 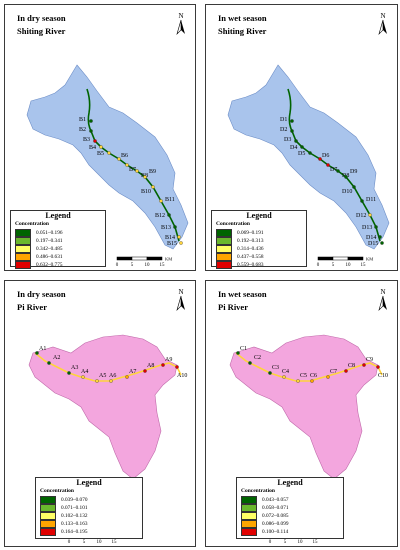 What do you see at coordinates (170, 238) in the screenshot?
I see `site-label: B14` at bounding box center [170, 238].